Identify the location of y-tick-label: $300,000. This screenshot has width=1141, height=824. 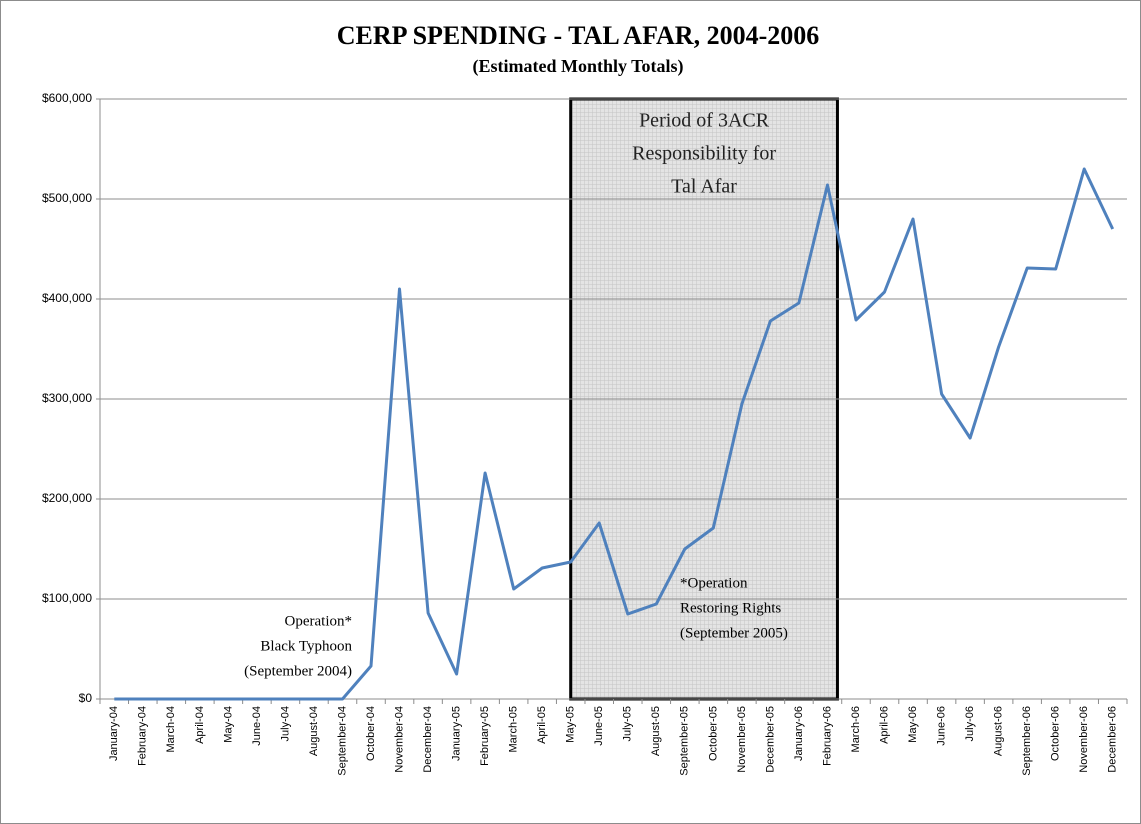
(67, 398).